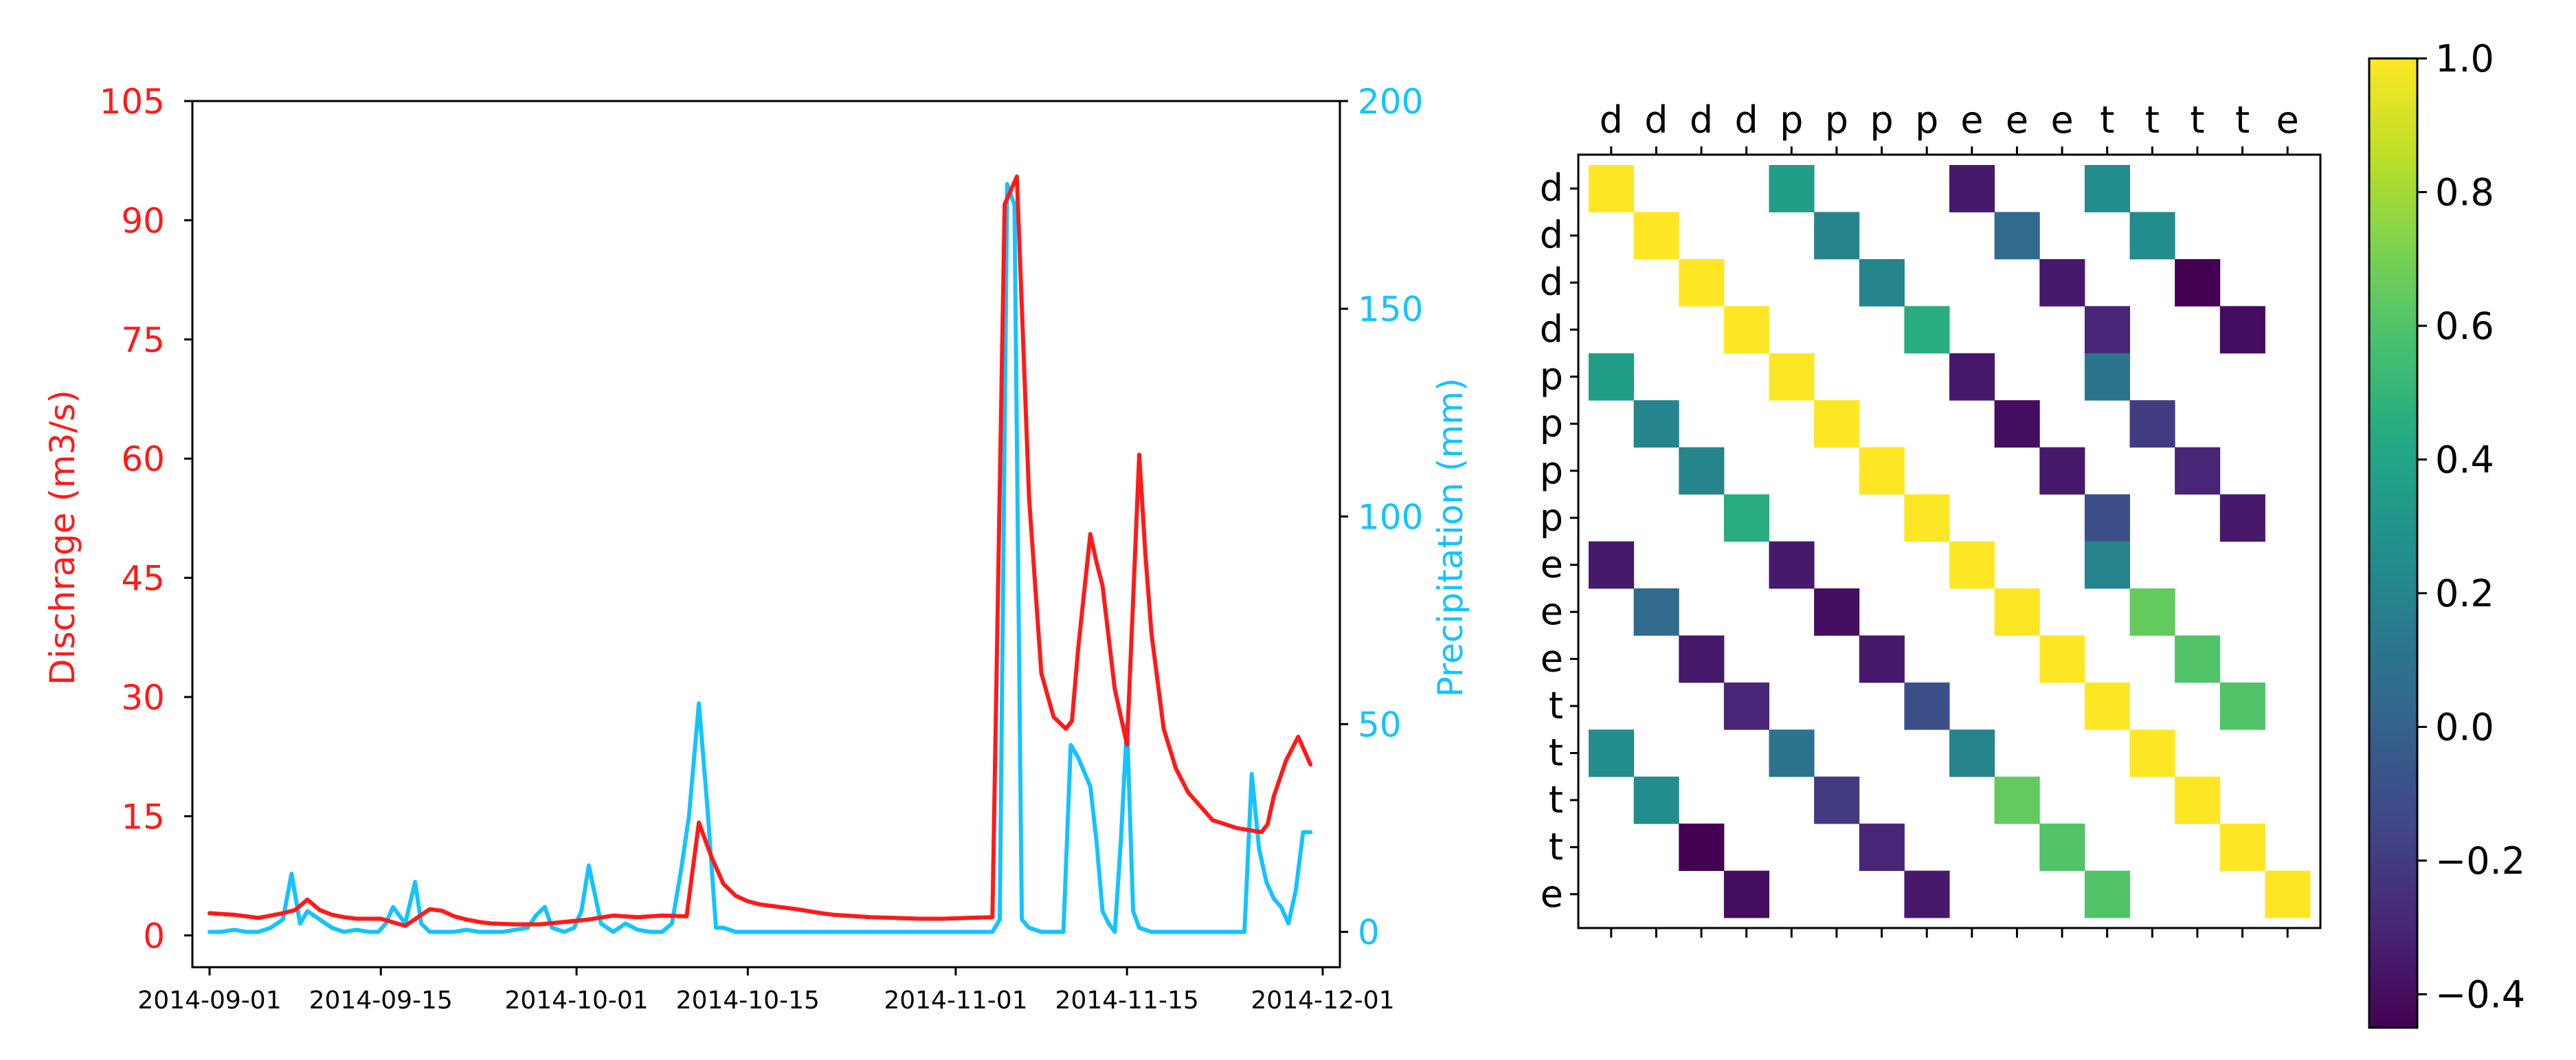 The height and width of the screenshot is (1060, 2576). What do you see at coordinates (1450, 538) in the screenshot?
I see `right-axis-label: Precipitation (mm)` at bounding box center [1450, 538].